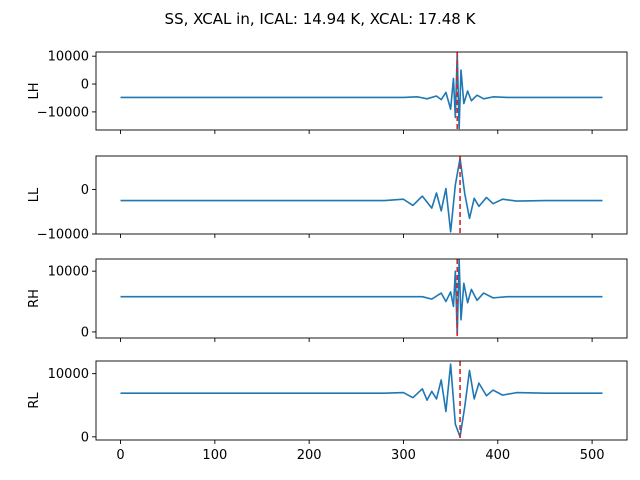 The image size is (640, 480). I want to click on x-tick-label: 200, so click(309, 455).